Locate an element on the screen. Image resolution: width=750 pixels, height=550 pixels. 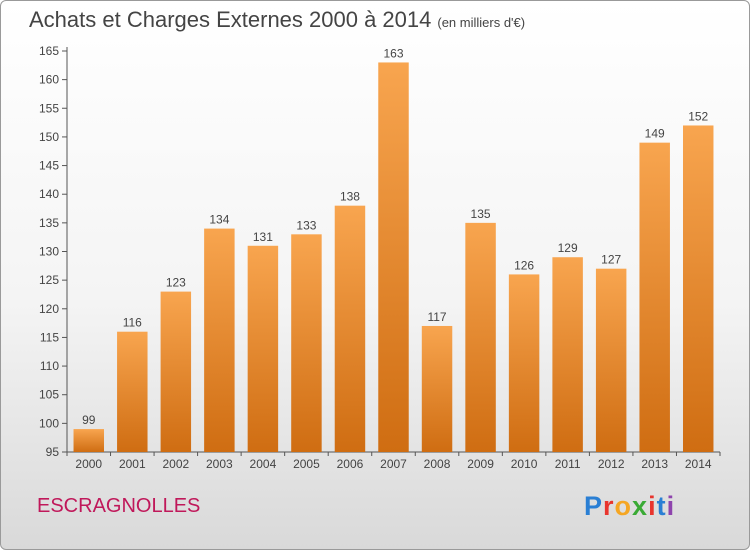
bar-value-label: 134 is located at coordinates (219, 220).